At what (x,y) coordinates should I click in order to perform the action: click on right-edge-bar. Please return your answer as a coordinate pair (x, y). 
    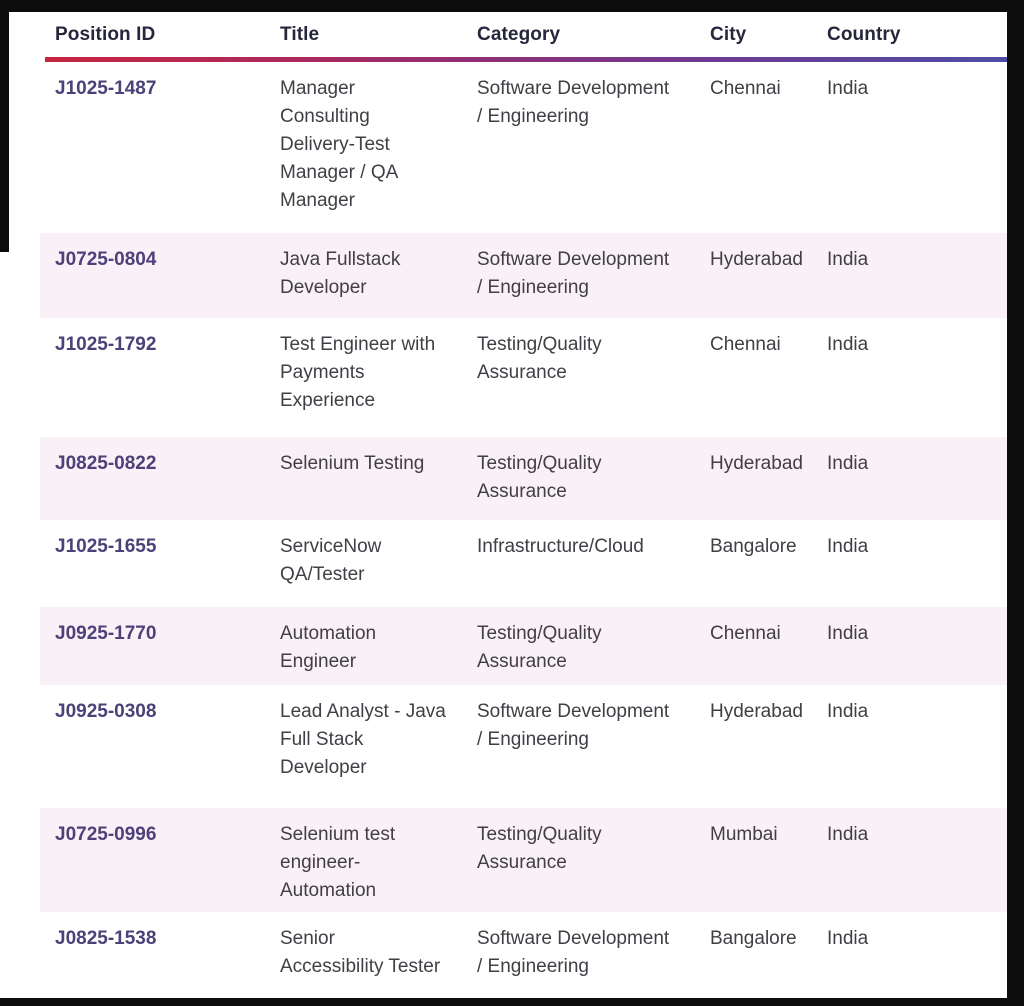
    Looking at the image, I should click on (1015, 503).